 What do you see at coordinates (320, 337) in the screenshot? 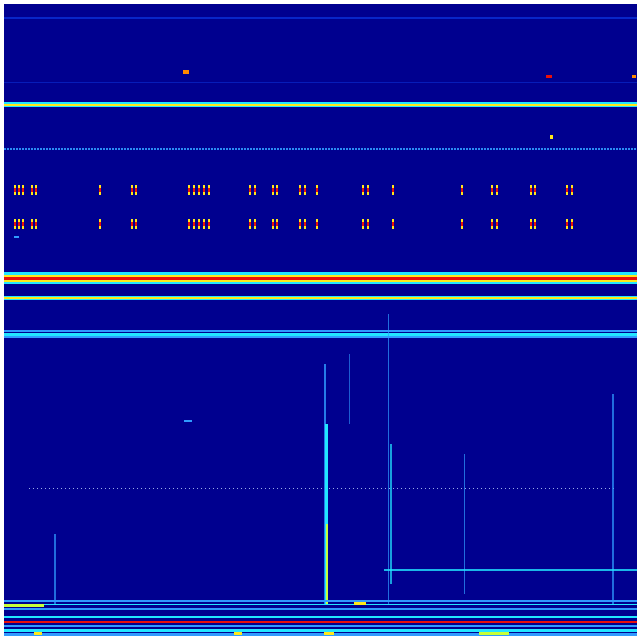
I see `band-light-blue-lower` at bounding box center [320, 337].